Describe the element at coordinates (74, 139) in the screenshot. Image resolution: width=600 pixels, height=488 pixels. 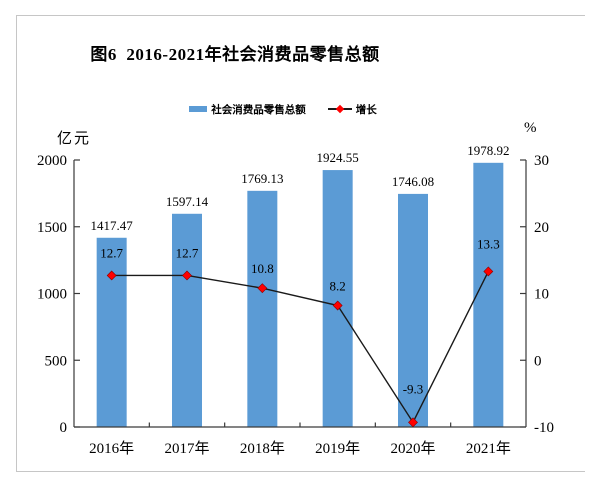
I see `left-axis-unit-label: 亿元` at that location.